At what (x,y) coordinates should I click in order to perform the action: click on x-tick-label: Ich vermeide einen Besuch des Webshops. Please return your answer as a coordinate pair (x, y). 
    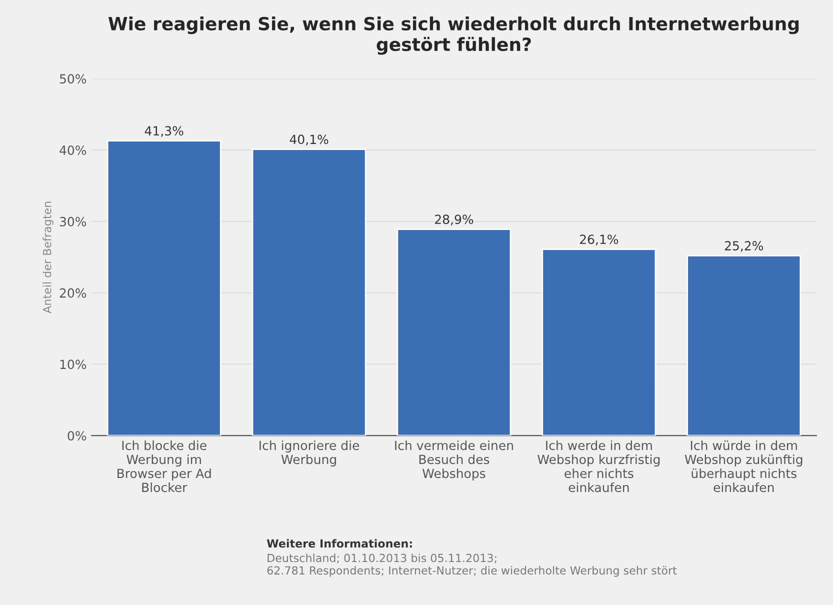
    Looking at the image, I should click on (454, 460).